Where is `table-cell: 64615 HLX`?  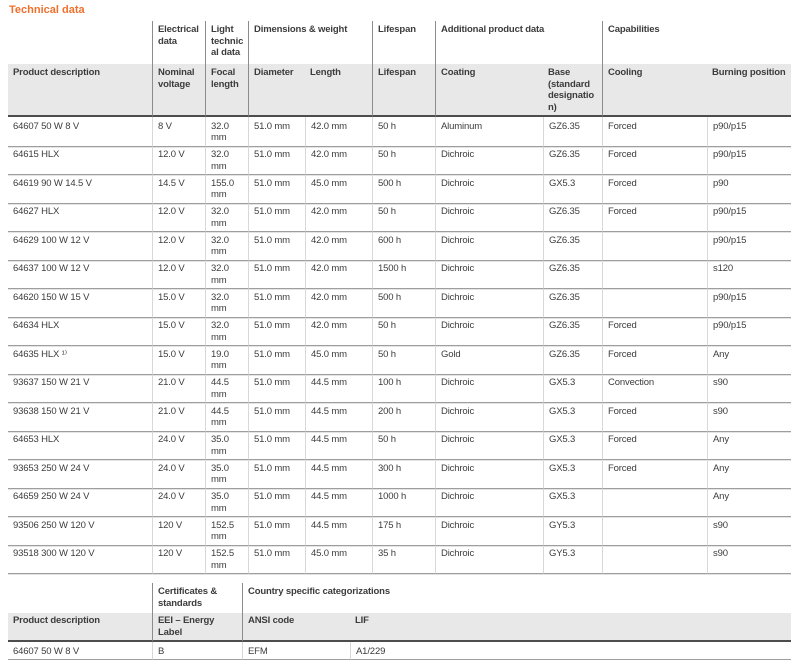 table-cell: 64615 HLX is located at coordinates (80, 160).